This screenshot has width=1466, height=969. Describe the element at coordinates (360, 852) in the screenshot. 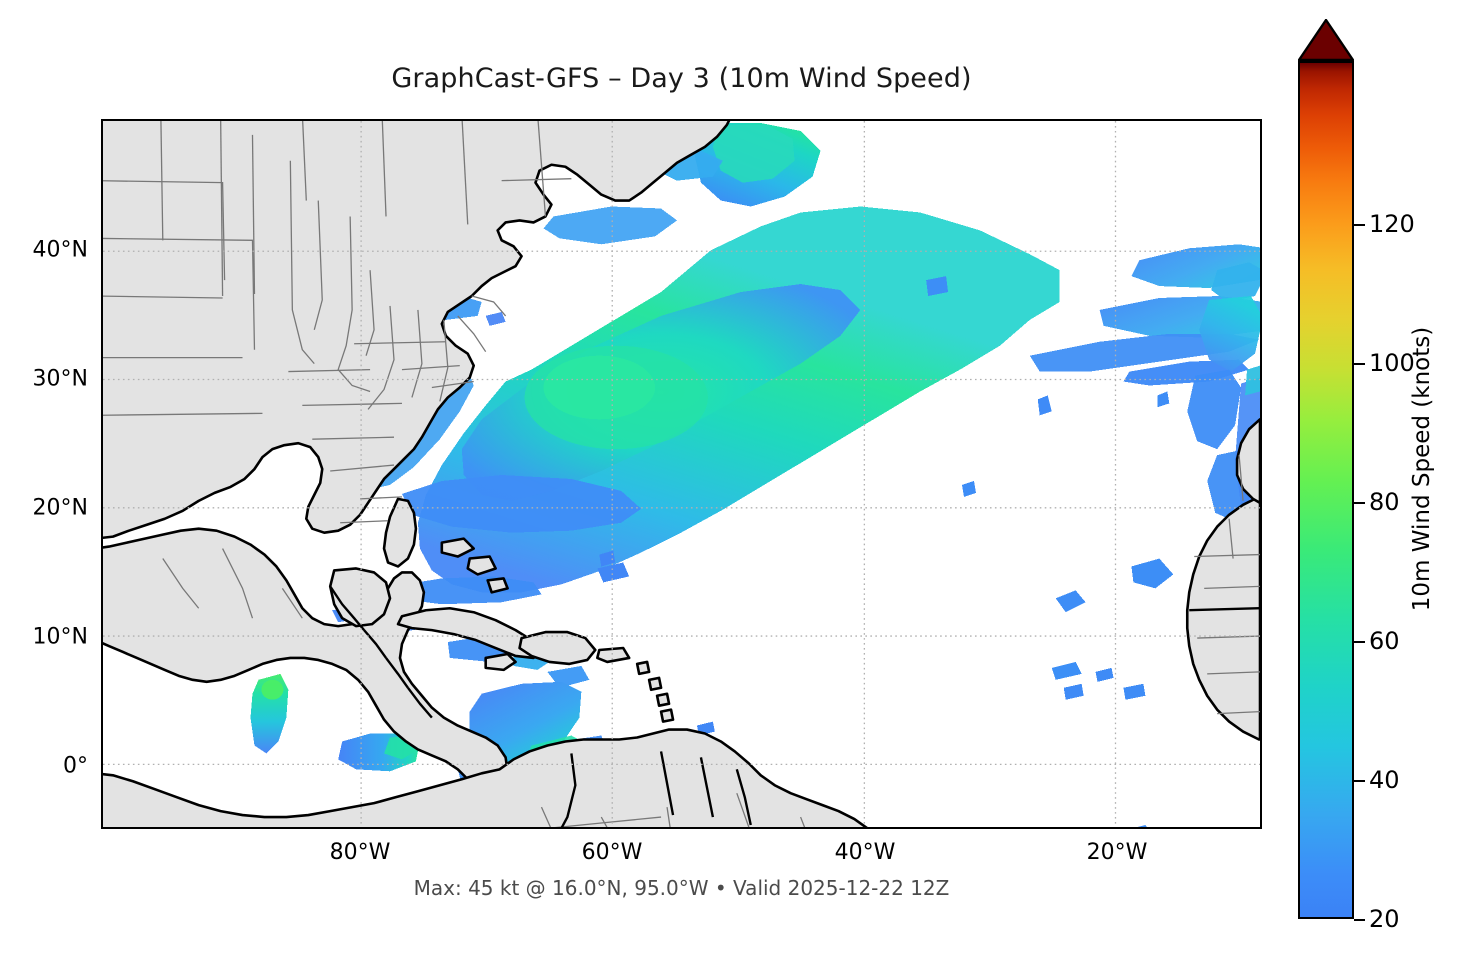

I see `x-tick-label-80w: 80°W` at that location.